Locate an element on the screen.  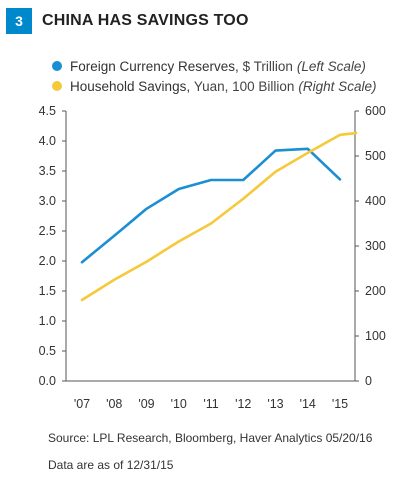
right-tick-label: 400 is located at coordinates (375, 201).